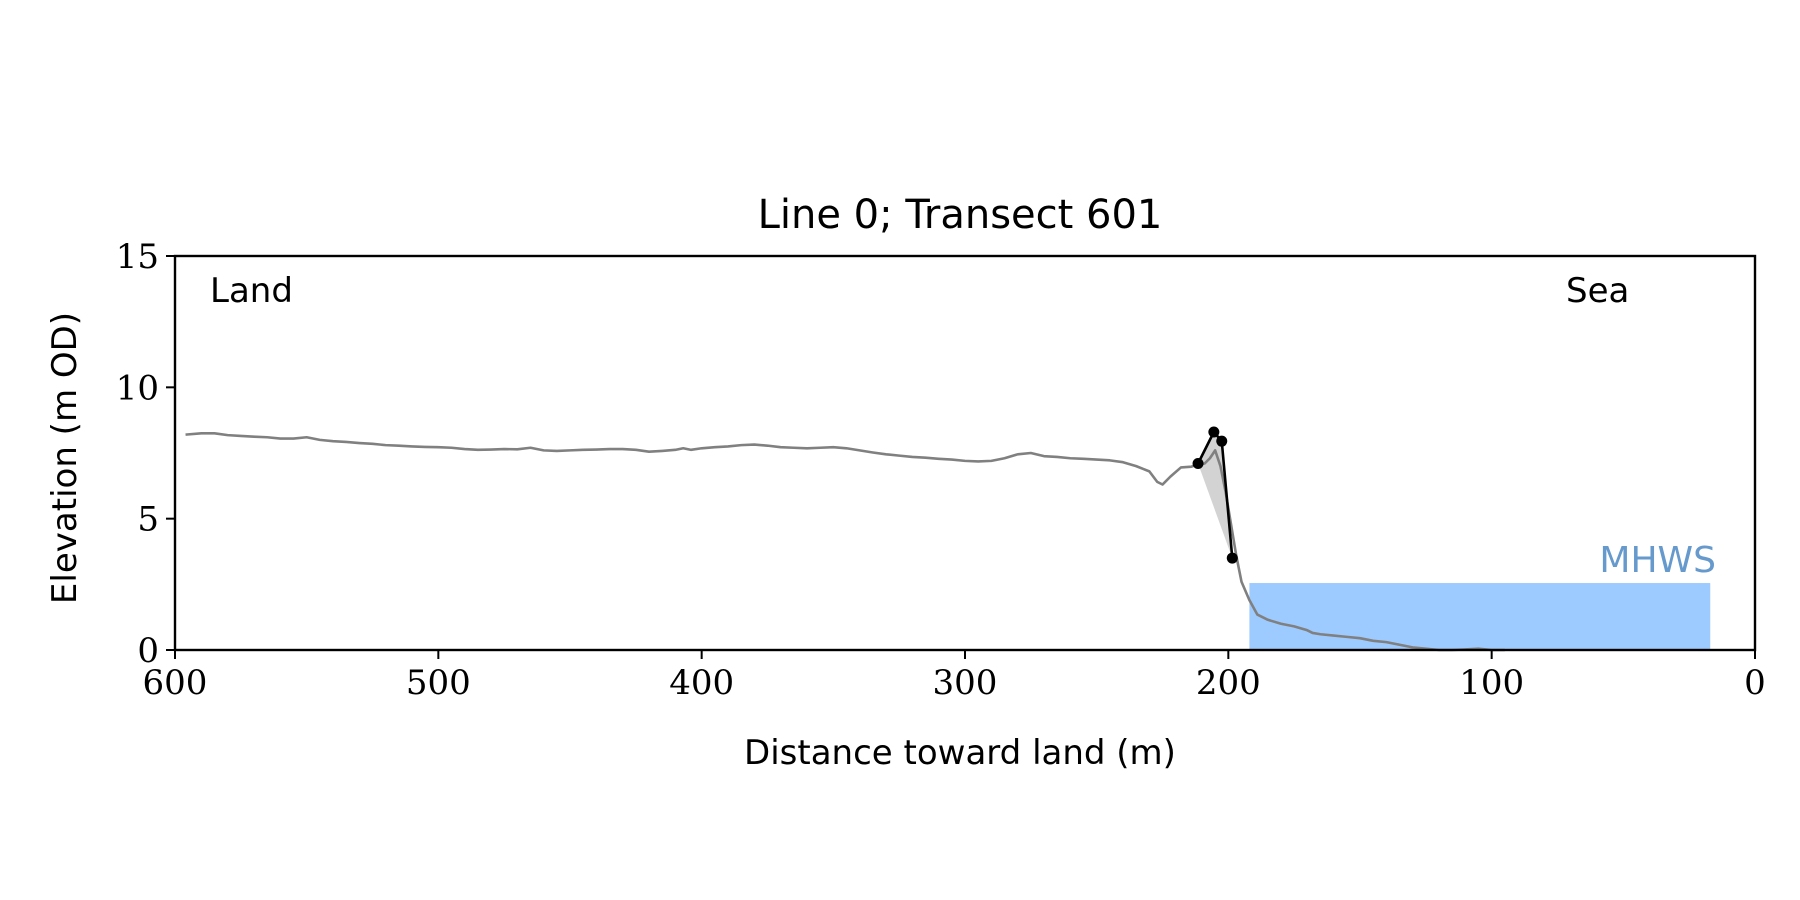 This screenshot has width=1800, height=900. I want to click on y-tick-label: 15, so click(137, 257).